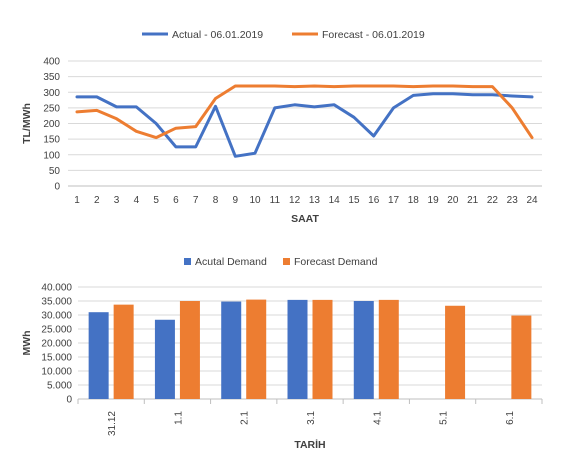 The height and width of the screenshot is (458, 577). I want to click on x-tick-label: 7, so click(196, 200).